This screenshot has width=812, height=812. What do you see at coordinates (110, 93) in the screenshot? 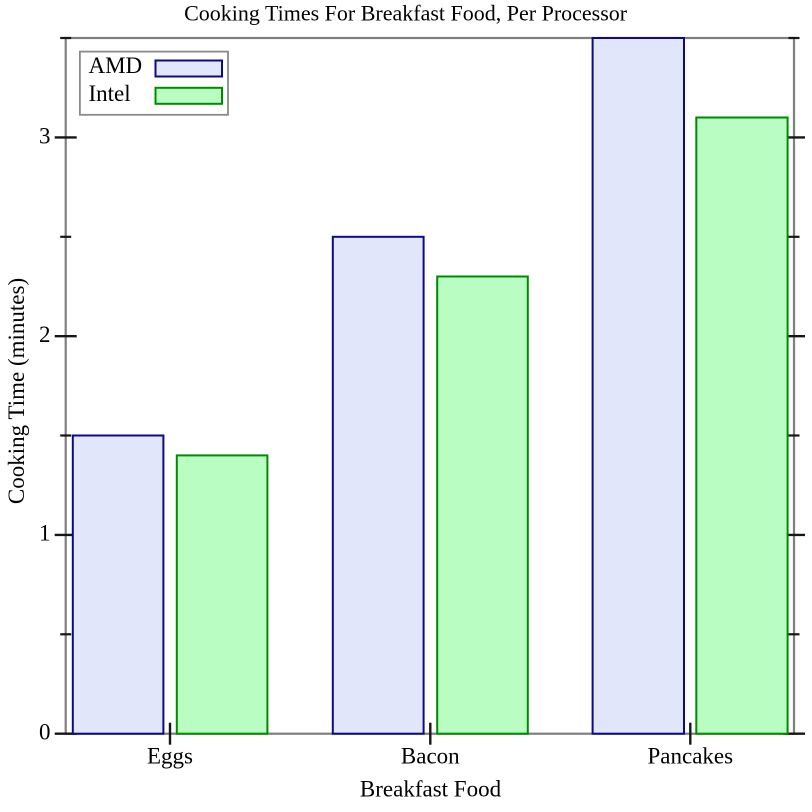
I see `svg-text: Intel` at bounding box center [110, 93].